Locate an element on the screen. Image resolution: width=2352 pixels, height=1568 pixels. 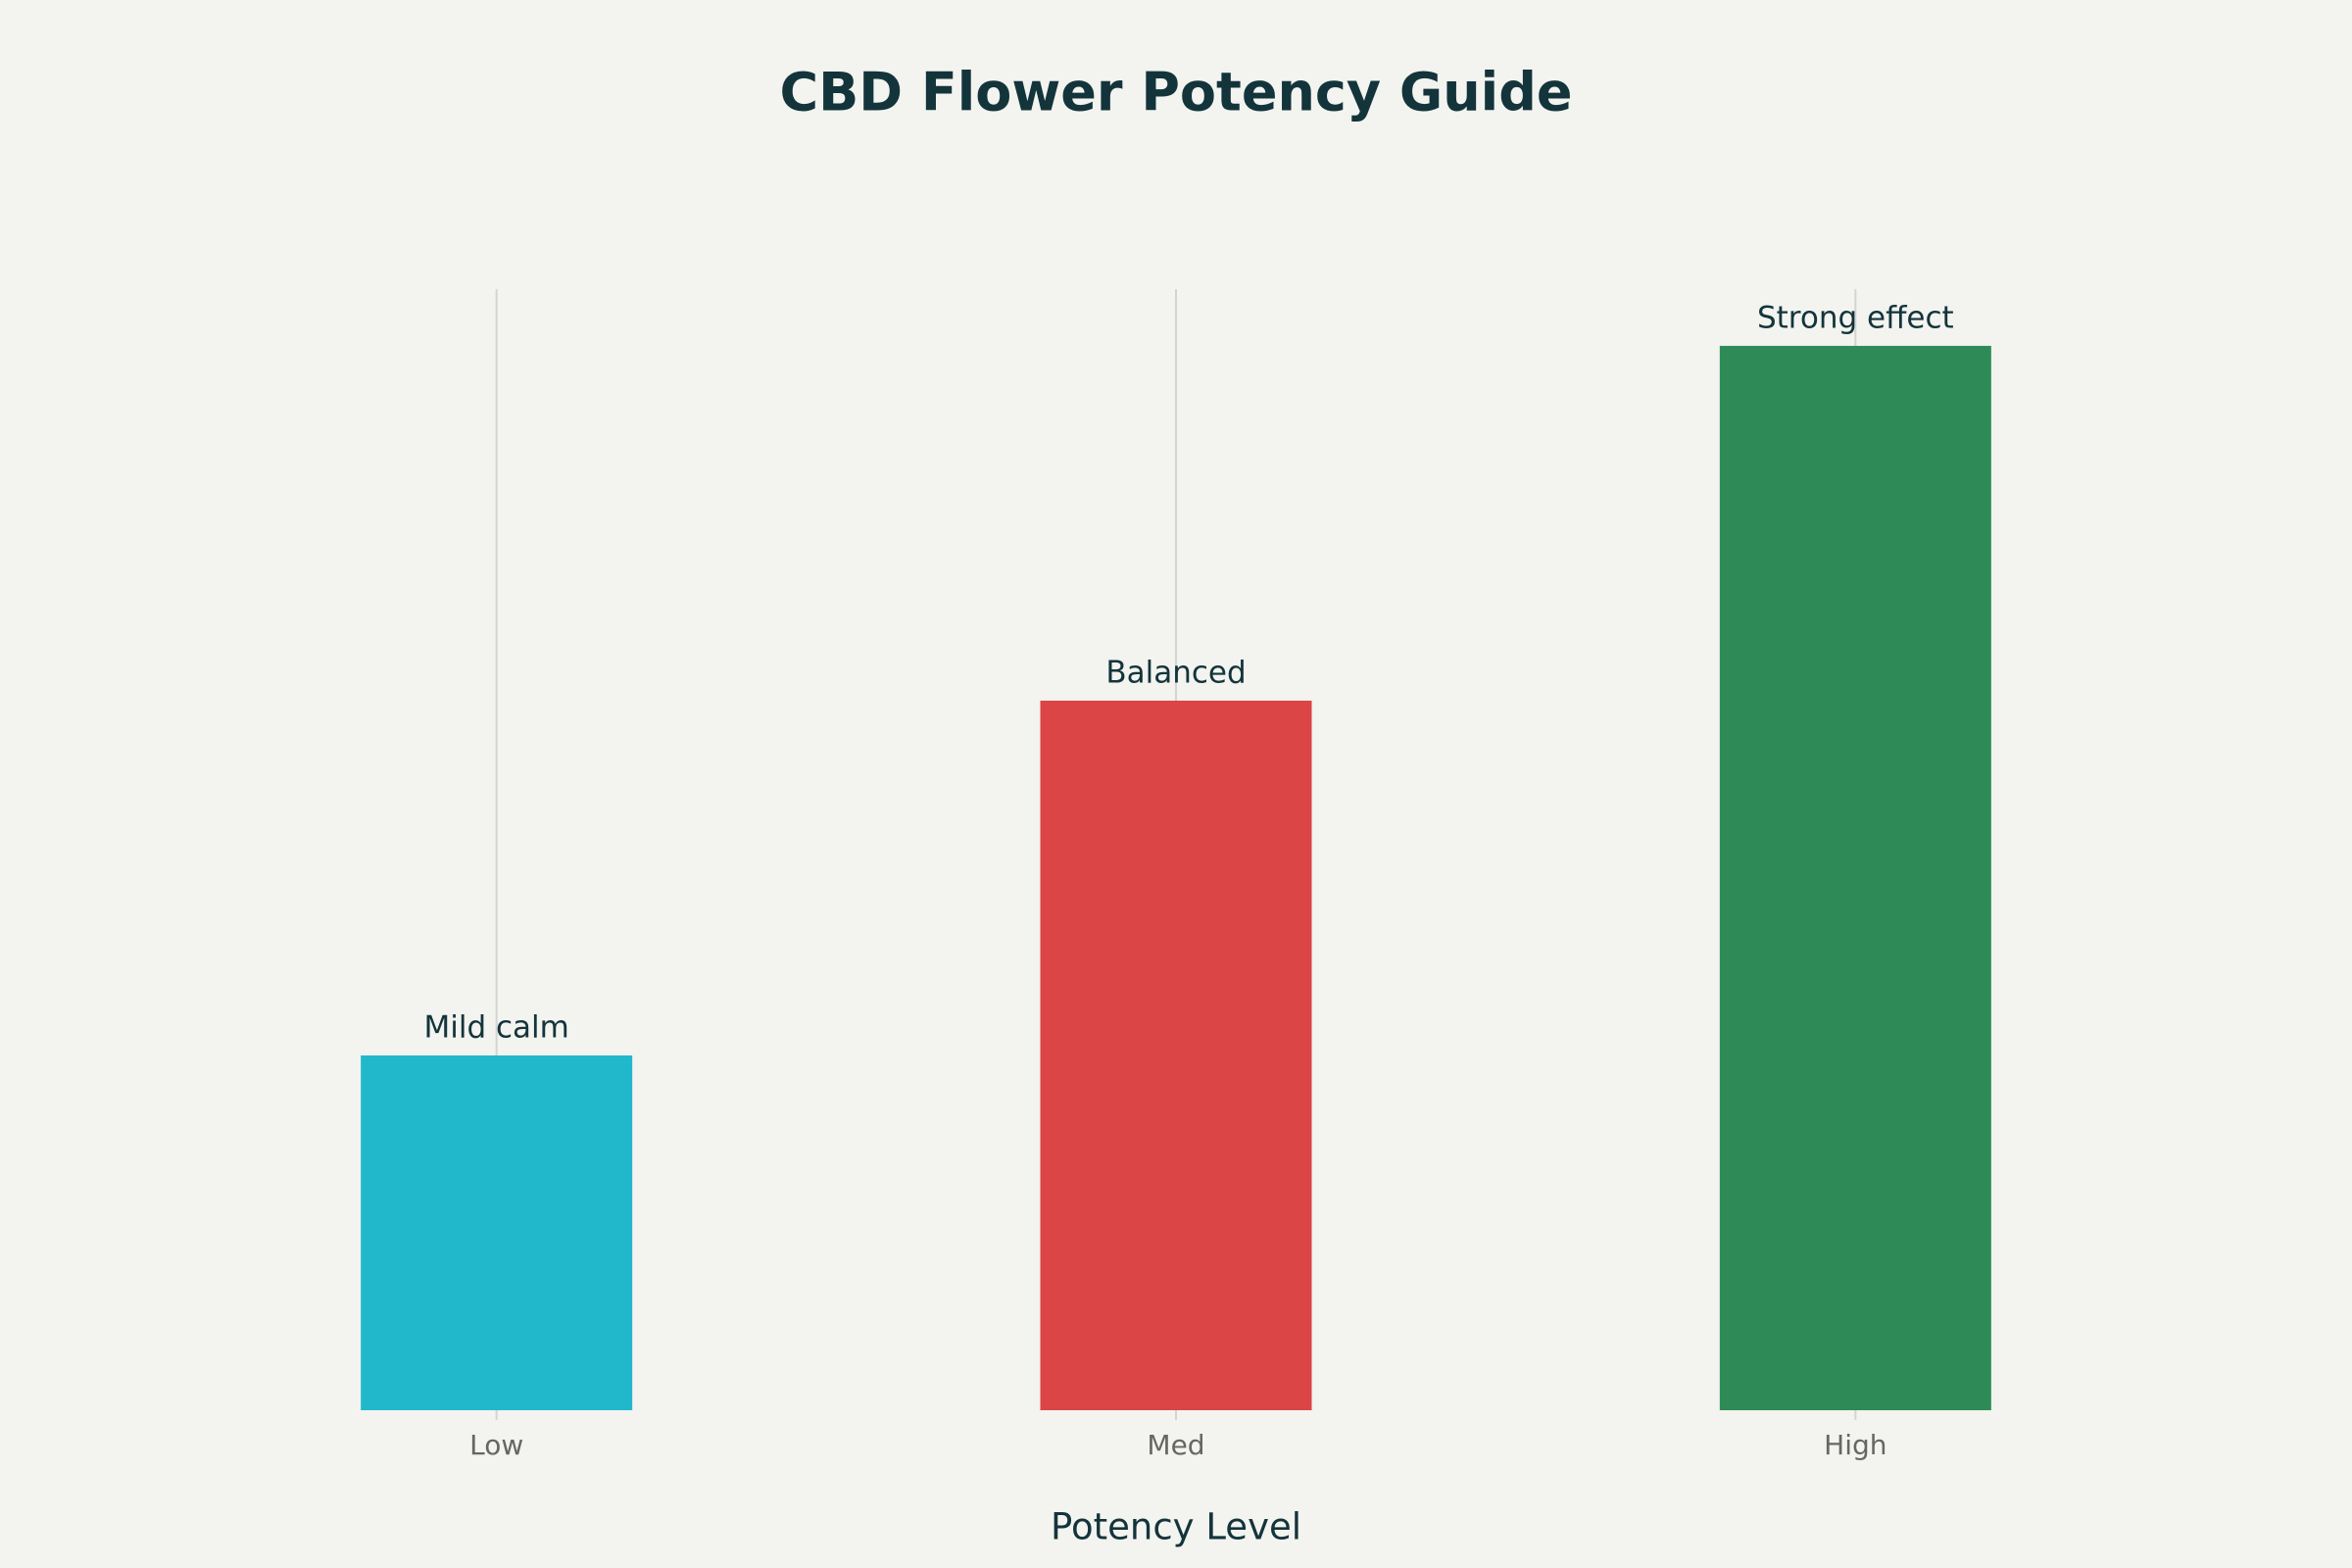
bar-label: Mild calm is located at coordinates (495, 1027).